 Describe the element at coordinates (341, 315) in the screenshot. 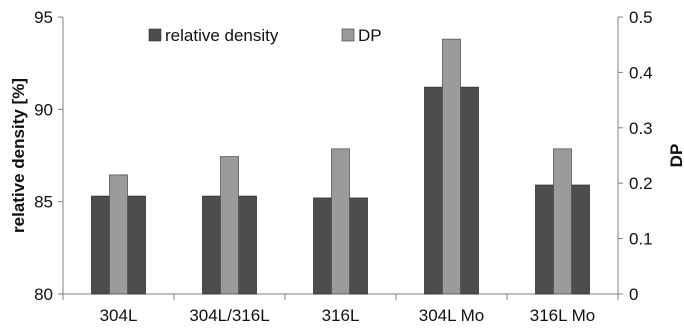

I see `x-tick-label: 316L` at that location.